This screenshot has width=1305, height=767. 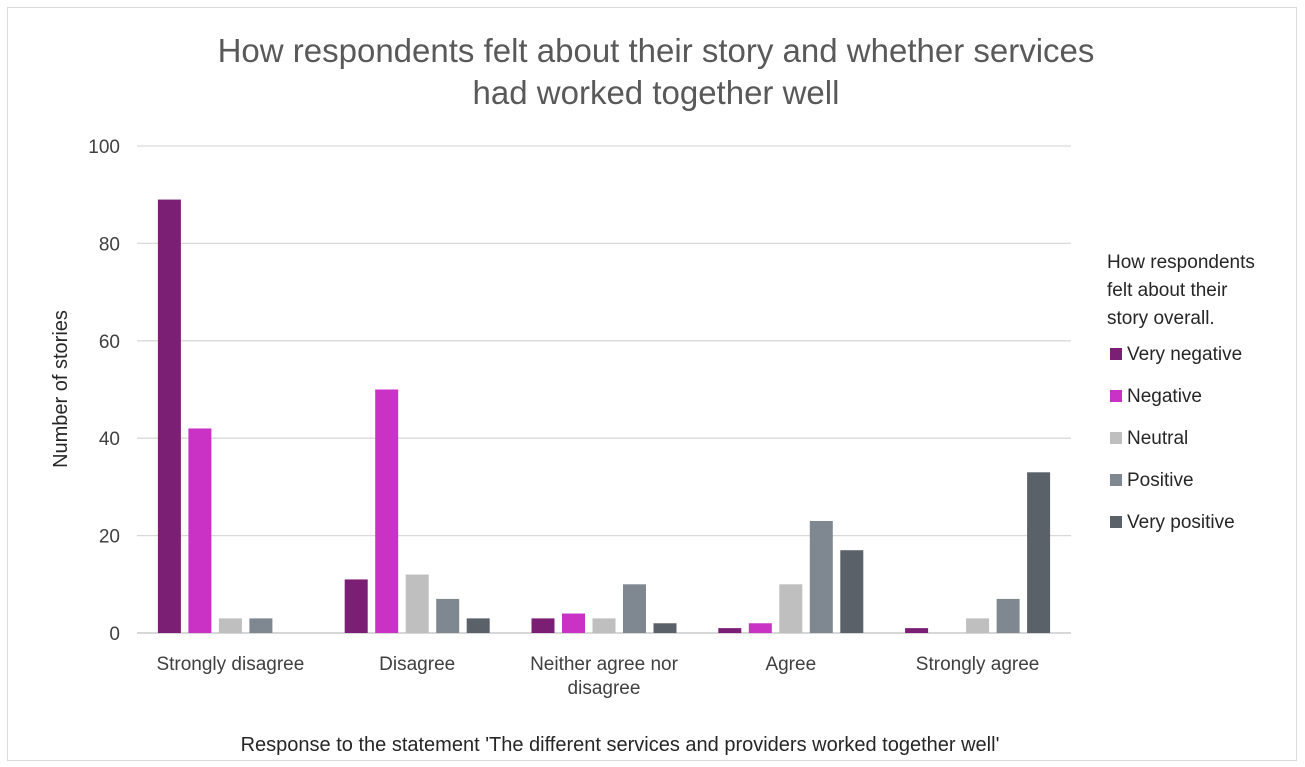 What do you see at coordinates (1157, 438) in the screenshot?
I see `legend-label: Neutral` at bounding box center [1157, 438].